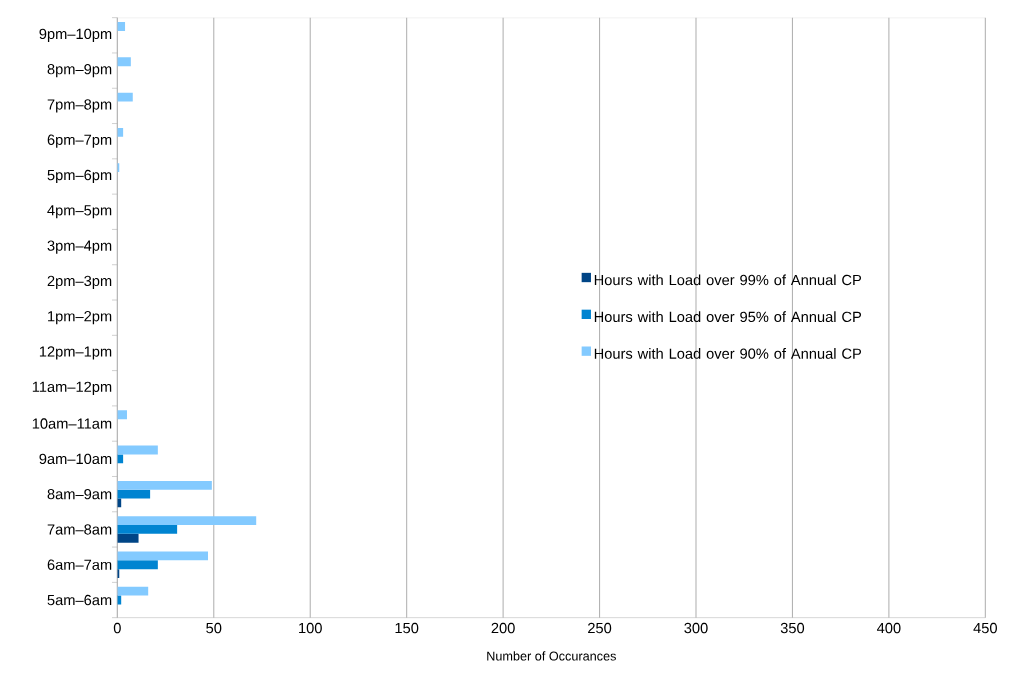 This screenshot has height=683, width=1011. I want to click on x-tick-label: 450, so click(985, 628).